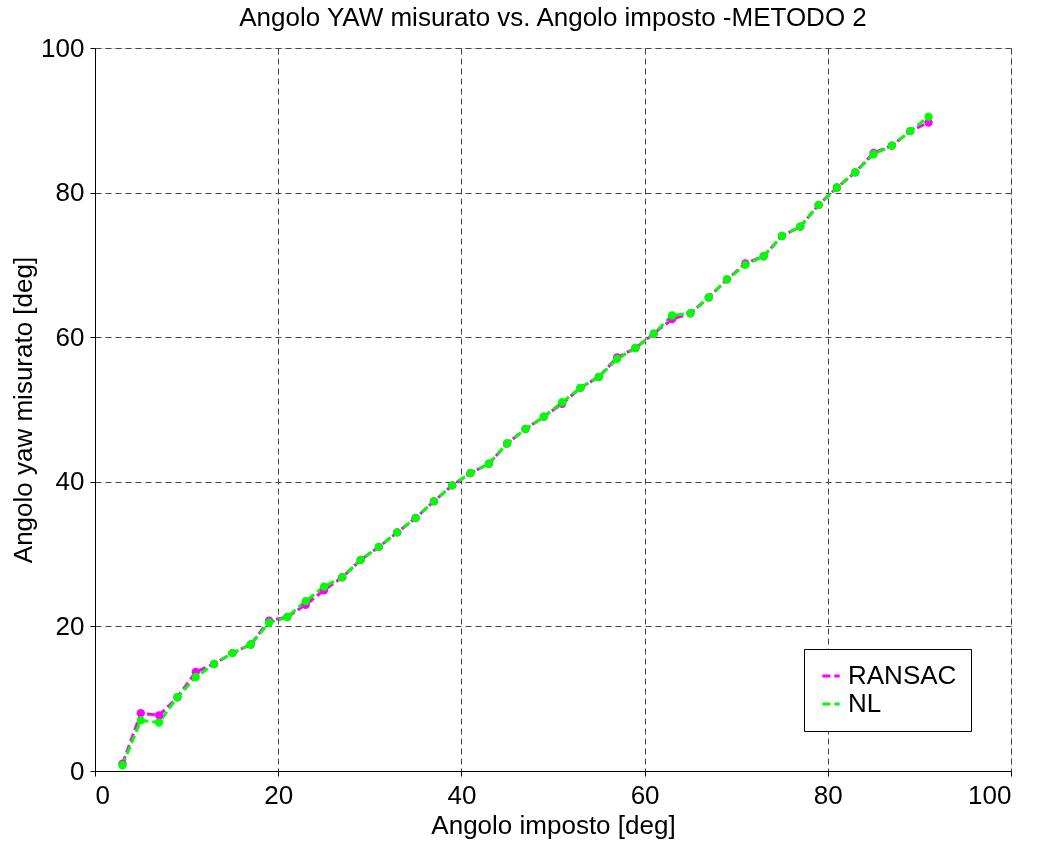  I want to click on legend-label: RANSAC, so click(902, 675).